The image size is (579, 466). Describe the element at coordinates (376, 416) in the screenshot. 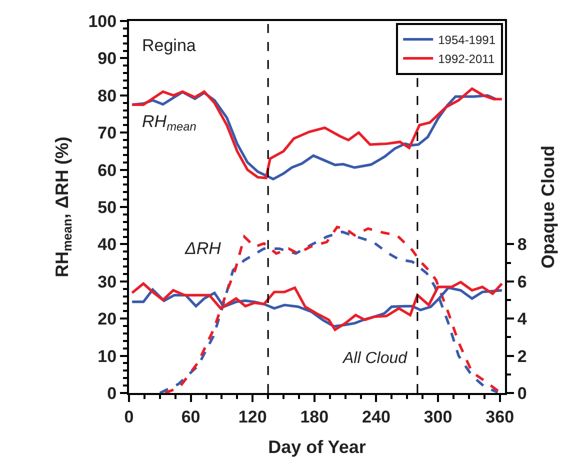

I see `x-tick-label: 240` at that location.